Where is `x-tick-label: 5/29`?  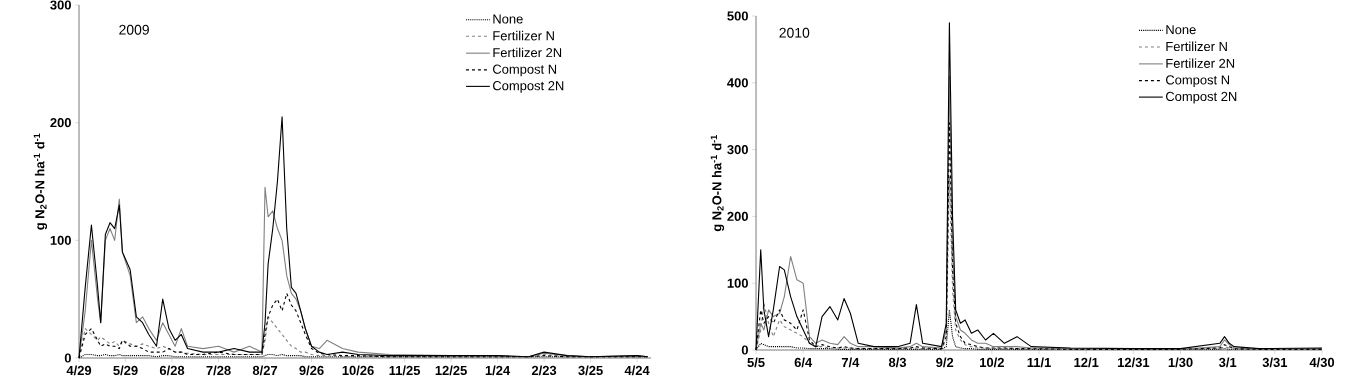 x-tick-label: 5/29 is located at coordinates (125, 370).